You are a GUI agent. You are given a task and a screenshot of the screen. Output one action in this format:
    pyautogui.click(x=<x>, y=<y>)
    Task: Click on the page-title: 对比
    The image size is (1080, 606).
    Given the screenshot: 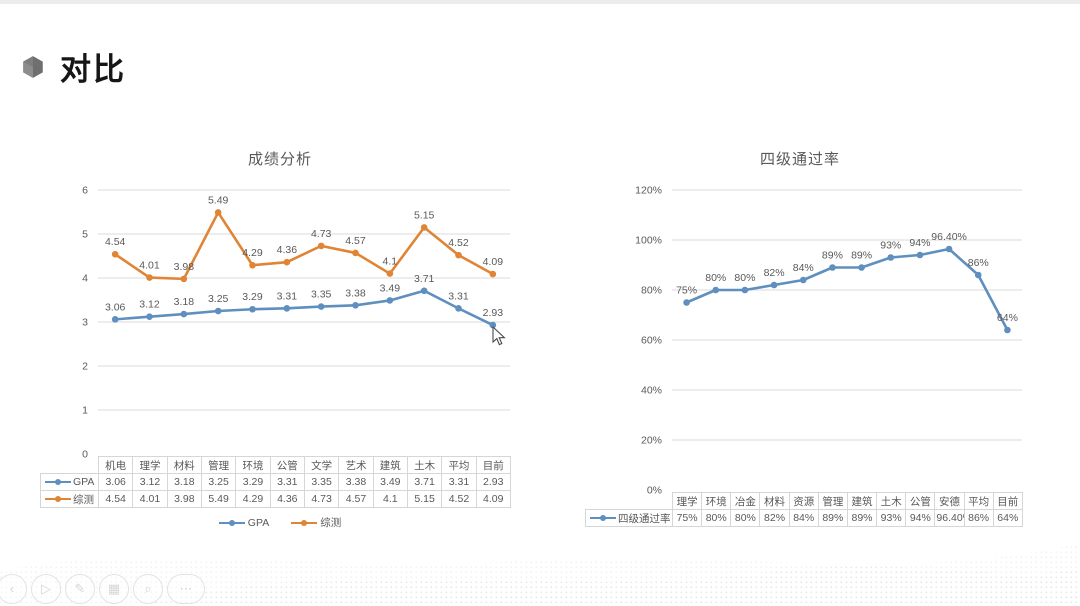 What is the action you would take?
    pyautogui.click(x=93, y=69)
    